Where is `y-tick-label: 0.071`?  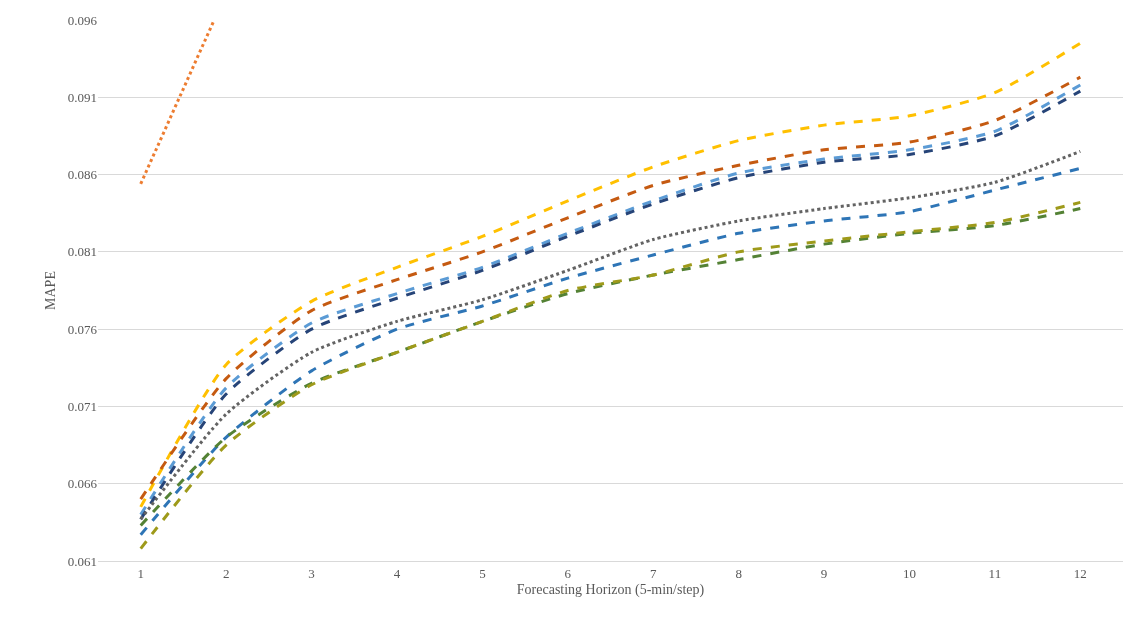
y-tick-label: 0.071 is located at coordinates (82, 406).